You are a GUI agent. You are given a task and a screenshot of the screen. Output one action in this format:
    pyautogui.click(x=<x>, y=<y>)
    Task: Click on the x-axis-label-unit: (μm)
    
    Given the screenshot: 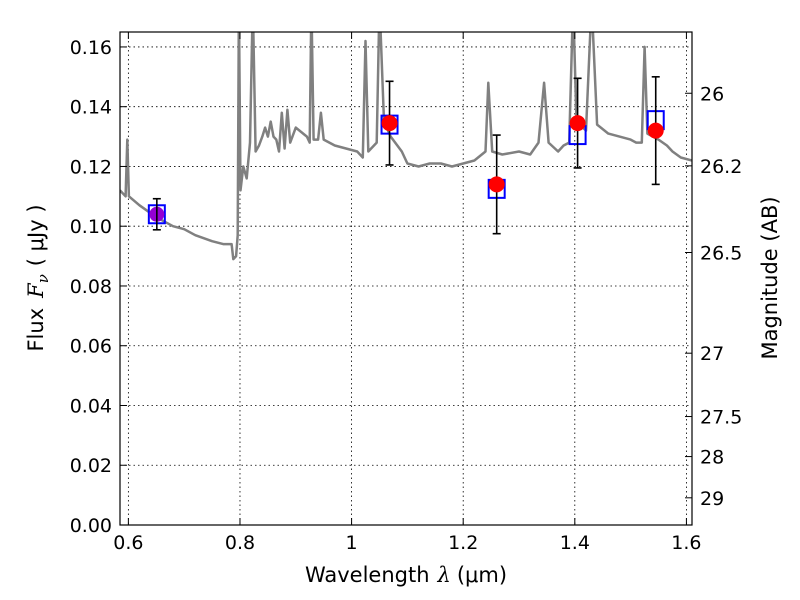 What is the action you would take?
    pyautogui.click(x=482, y=575)
    